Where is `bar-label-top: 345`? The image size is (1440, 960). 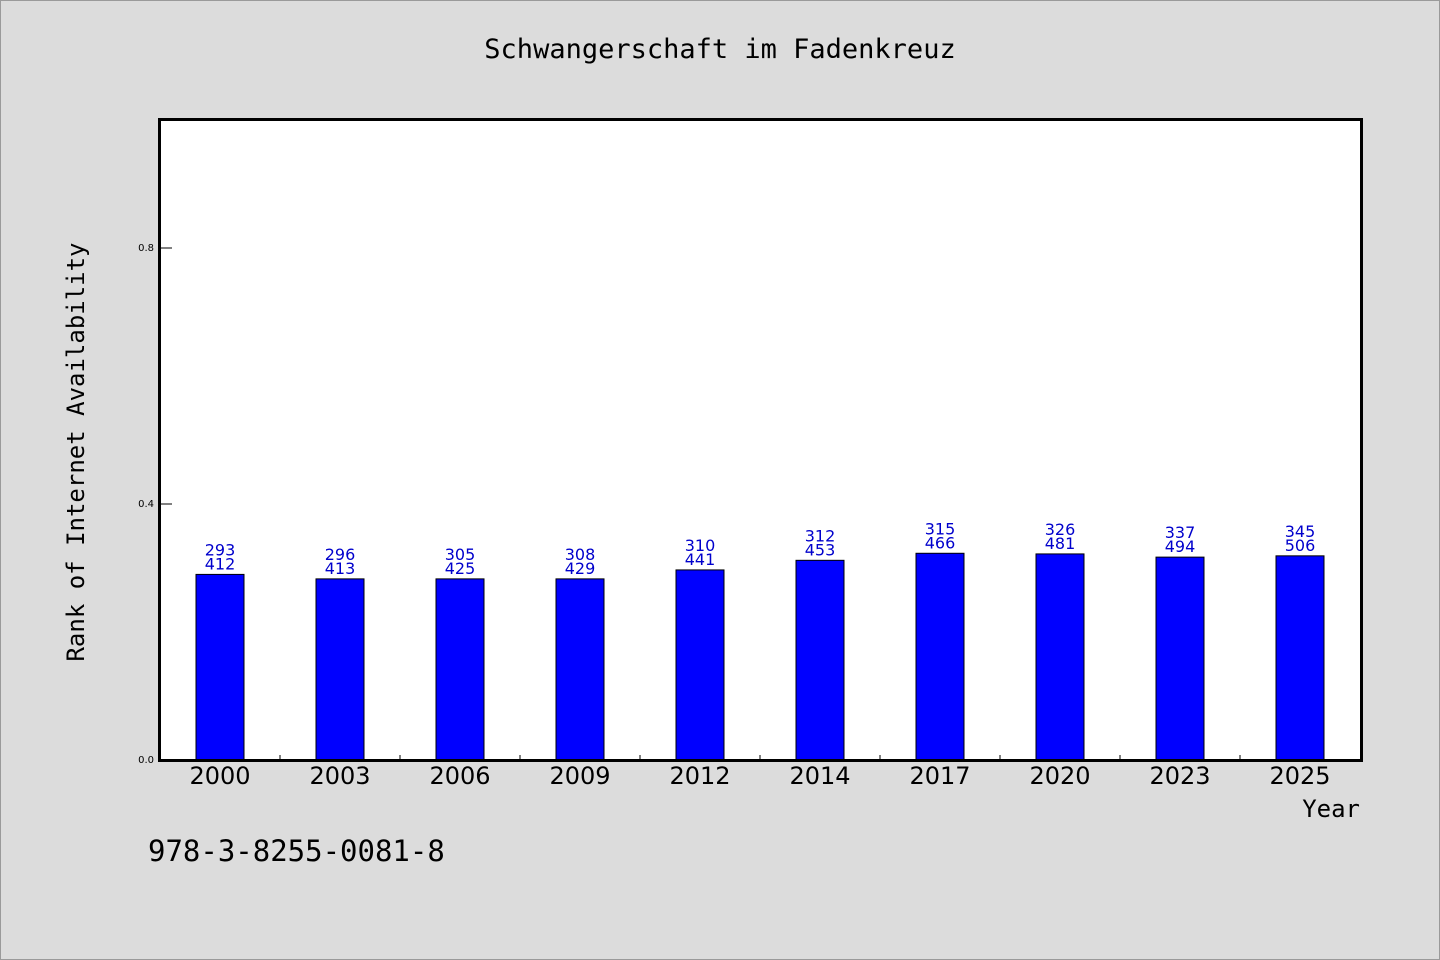
bar-label-top: 345 is located at coordinates (1300, 531).